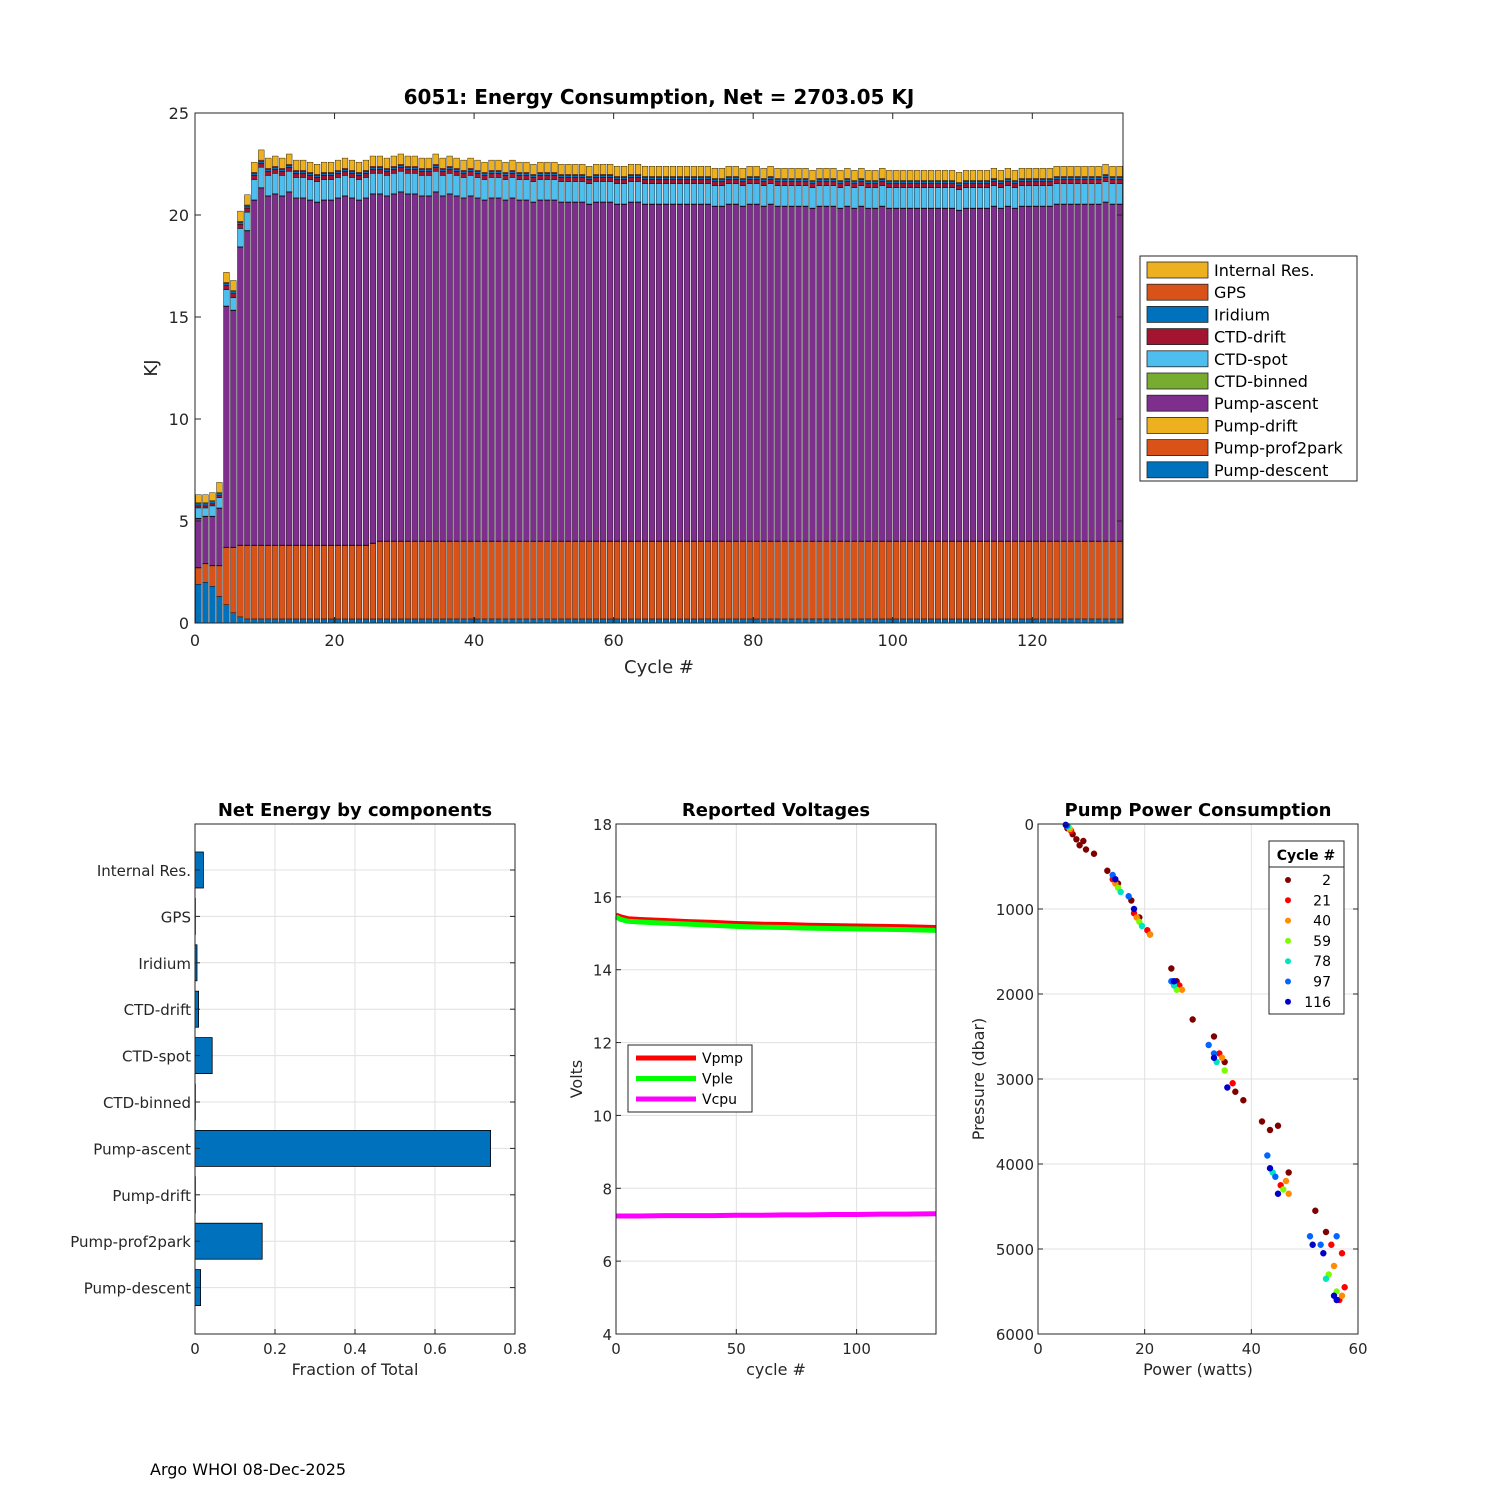 The image size is (1500, 1500). Describe the element at coordinates (776, 1369) in the screenshot. I see `volt-x-axis-label: cycle #` at that location.